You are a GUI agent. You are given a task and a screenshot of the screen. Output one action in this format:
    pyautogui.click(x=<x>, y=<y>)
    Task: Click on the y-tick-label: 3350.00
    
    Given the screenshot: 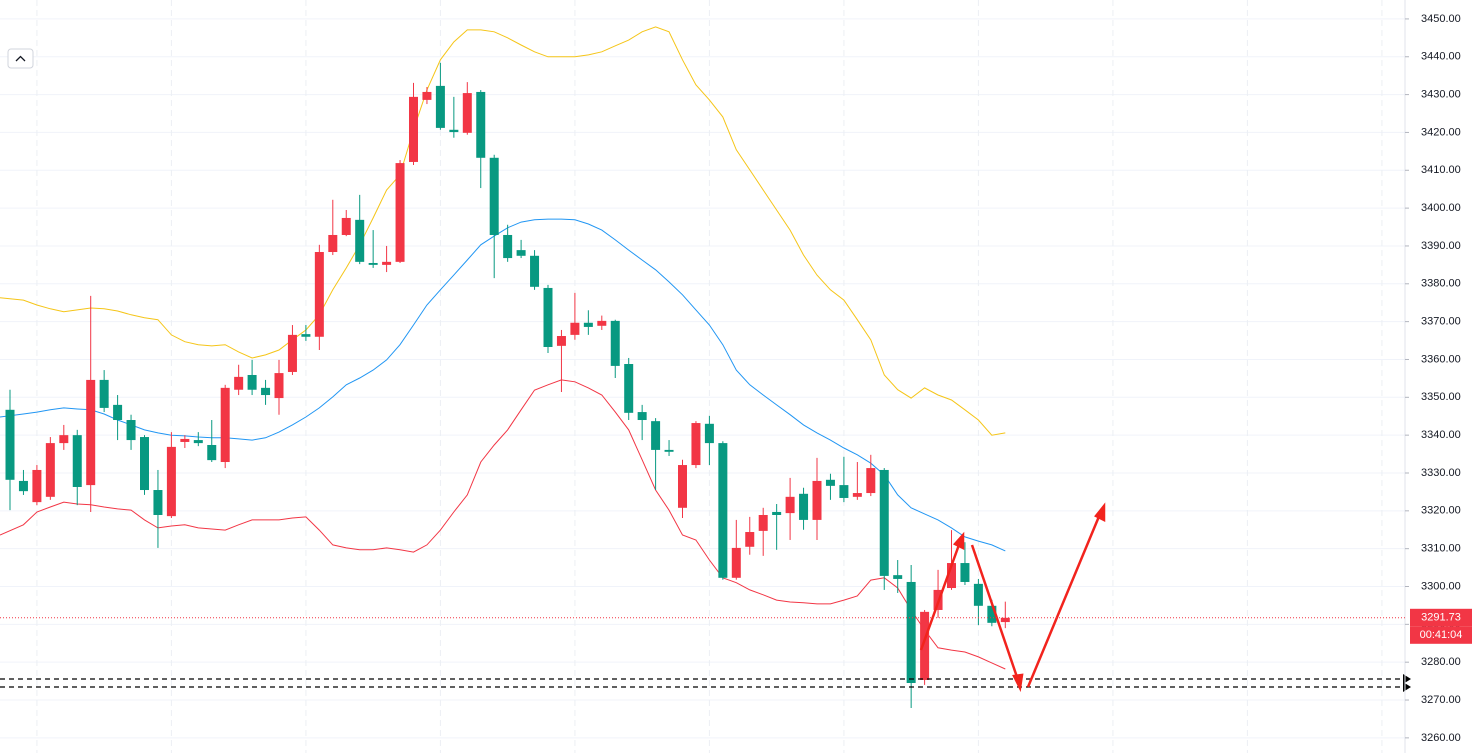 What is the action you would take?
    pyautogui.click(x=1441, y=397)
    